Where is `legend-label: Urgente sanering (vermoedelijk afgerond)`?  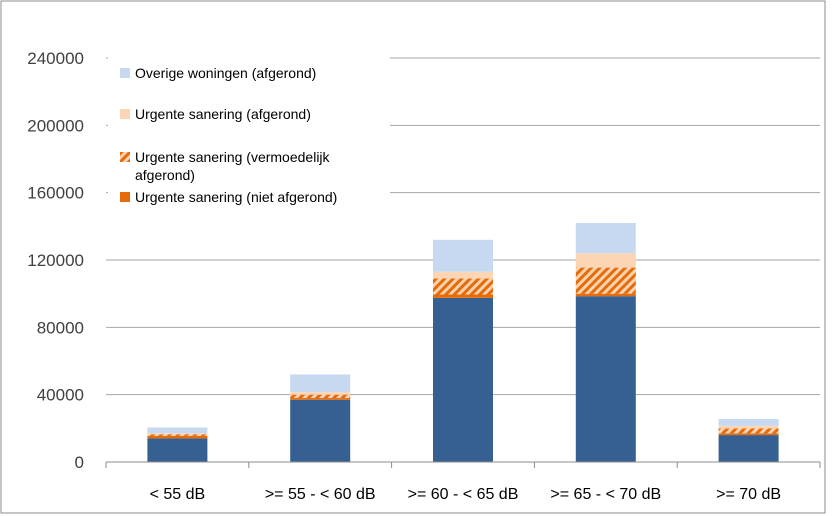
legend-label: Urgente sanering (vermoedelijk afgerond) is located at coordinates (233, 166).